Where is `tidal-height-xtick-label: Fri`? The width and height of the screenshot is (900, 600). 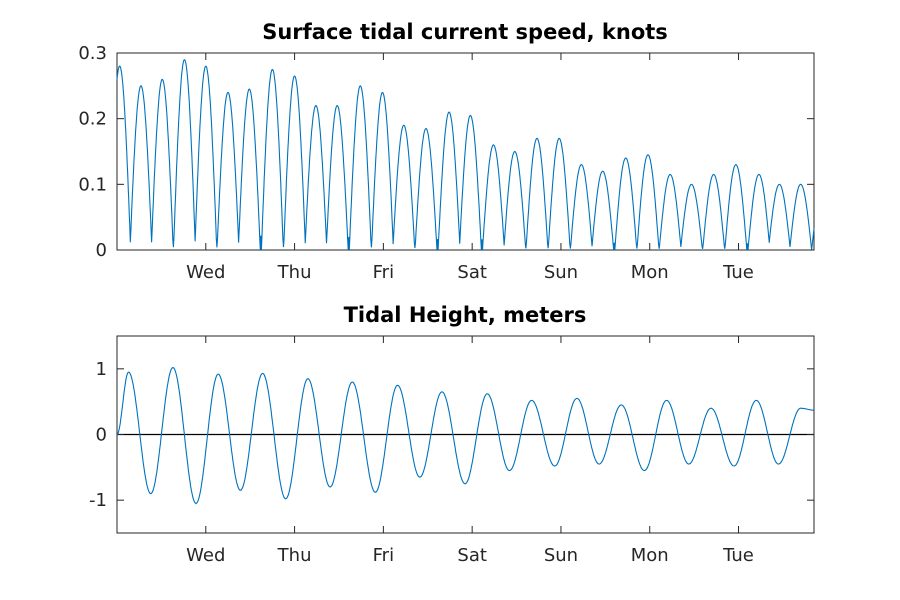 tidal-height-xtick-label: Fri is located at coordinates (383, 555).